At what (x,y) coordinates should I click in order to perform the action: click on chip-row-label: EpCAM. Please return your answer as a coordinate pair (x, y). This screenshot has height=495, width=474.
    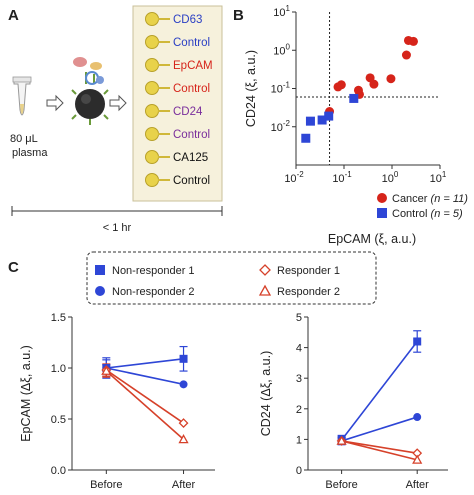
    Looking at the image, I should click on (193, 66).